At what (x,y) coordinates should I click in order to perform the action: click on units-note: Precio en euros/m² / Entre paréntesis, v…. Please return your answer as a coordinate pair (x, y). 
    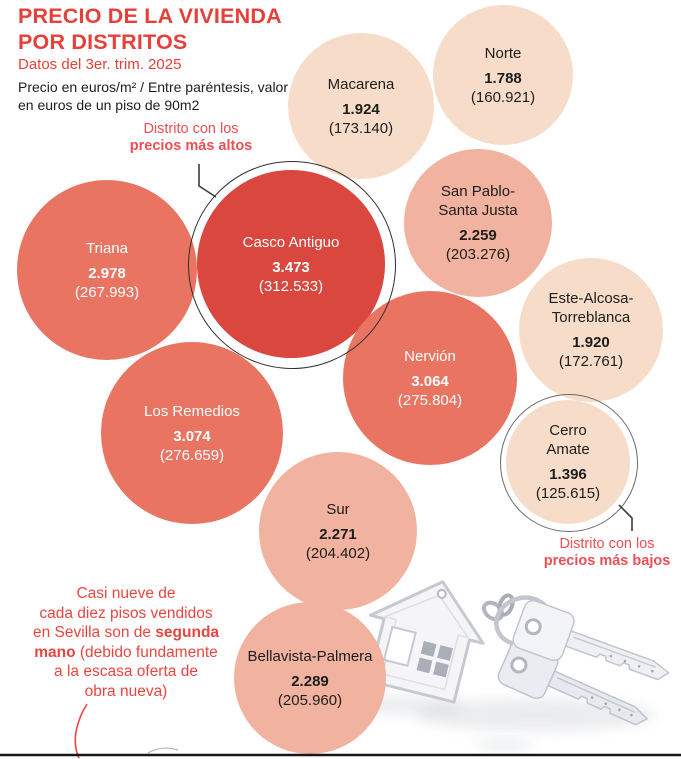
    Looking at the image, I should click on (153, 96).